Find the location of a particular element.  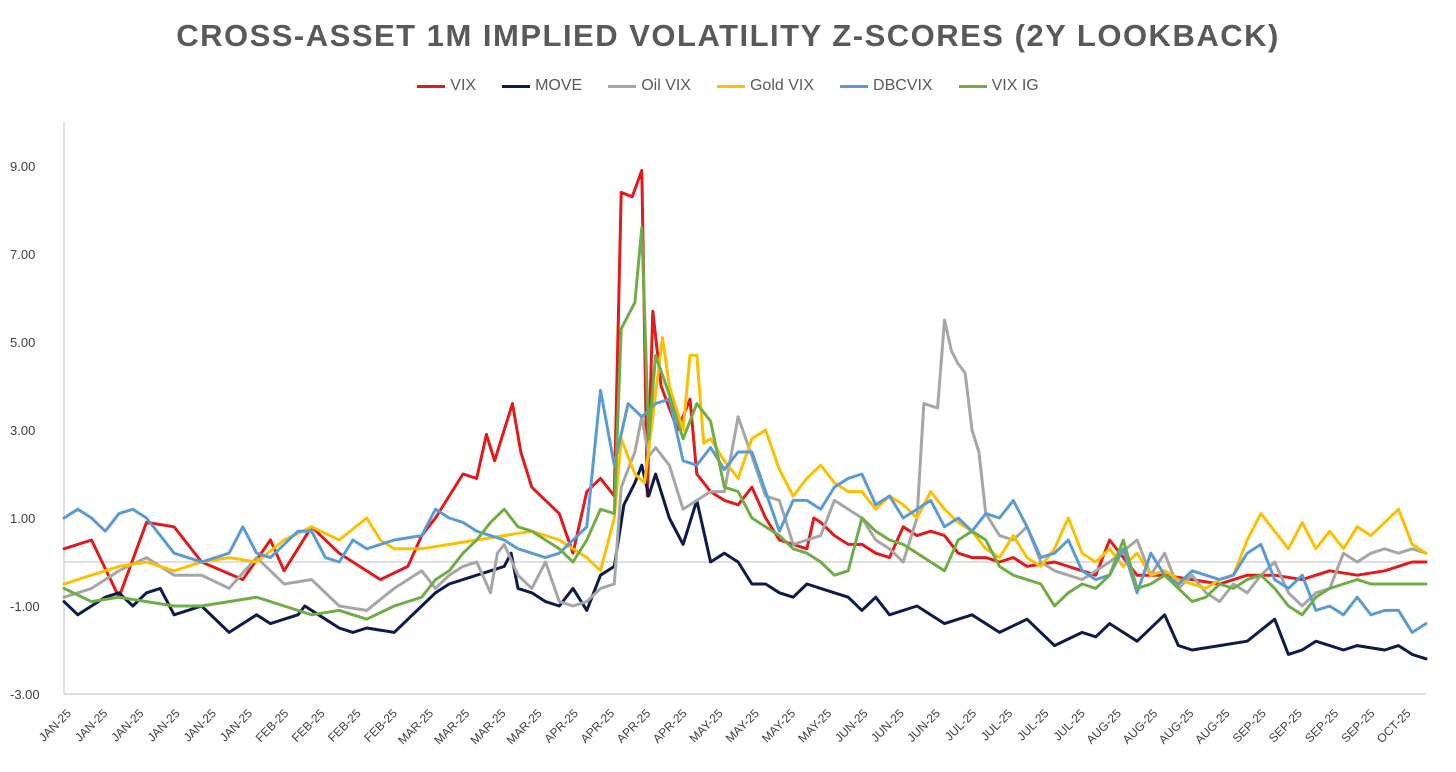

legend-item-dbcvix: DBCVIX is located at coordinates (886, 86).